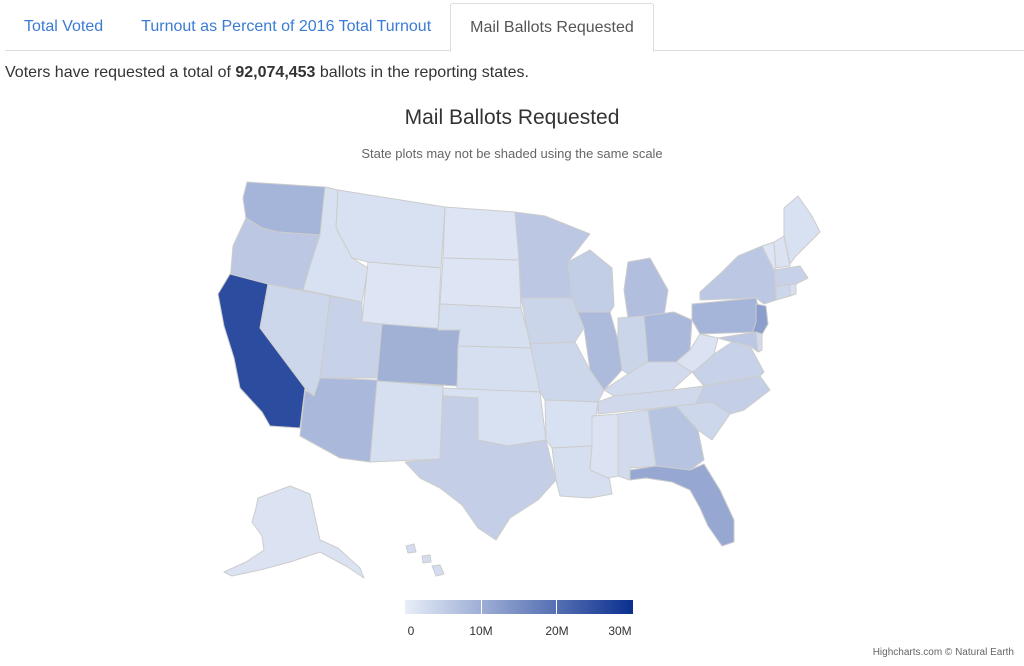 The image size is (1024, 666). Describe the element at coordinates (802, 230) in the screenshot. I see `state-me` at that location.